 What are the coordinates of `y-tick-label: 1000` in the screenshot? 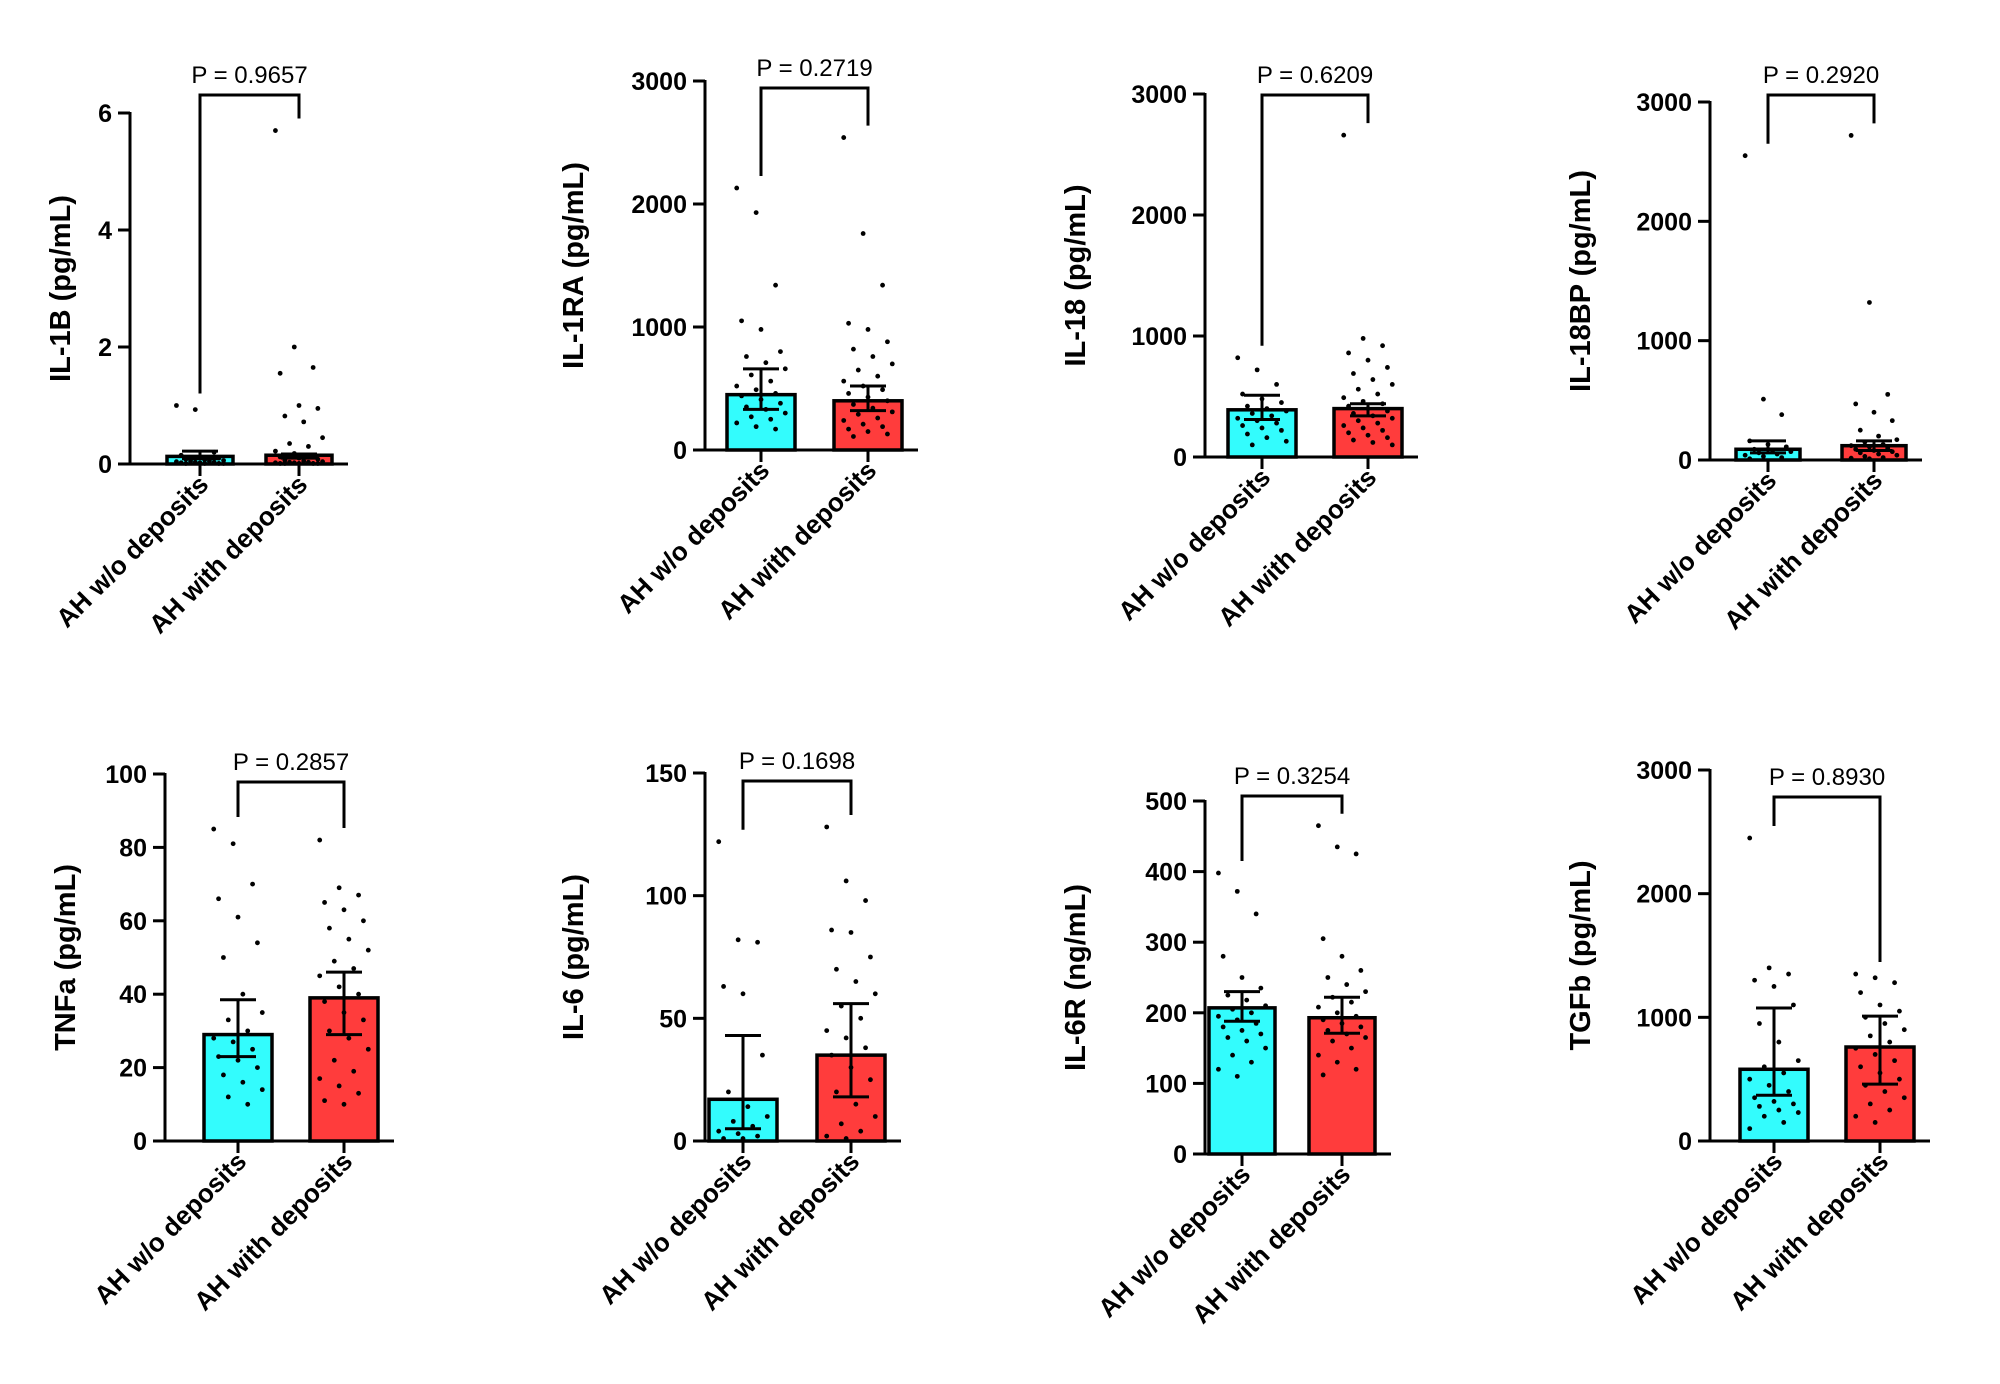 It's located at (1664, 1018).